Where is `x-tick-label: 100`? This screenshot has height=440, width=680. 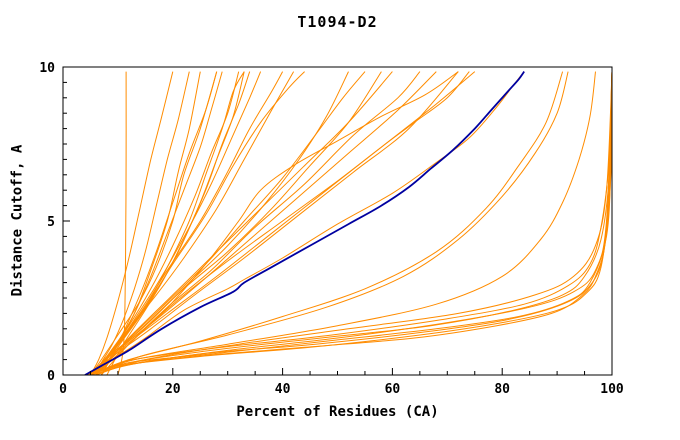 x-tick-label: 100 is located at coordinates (612, 389).